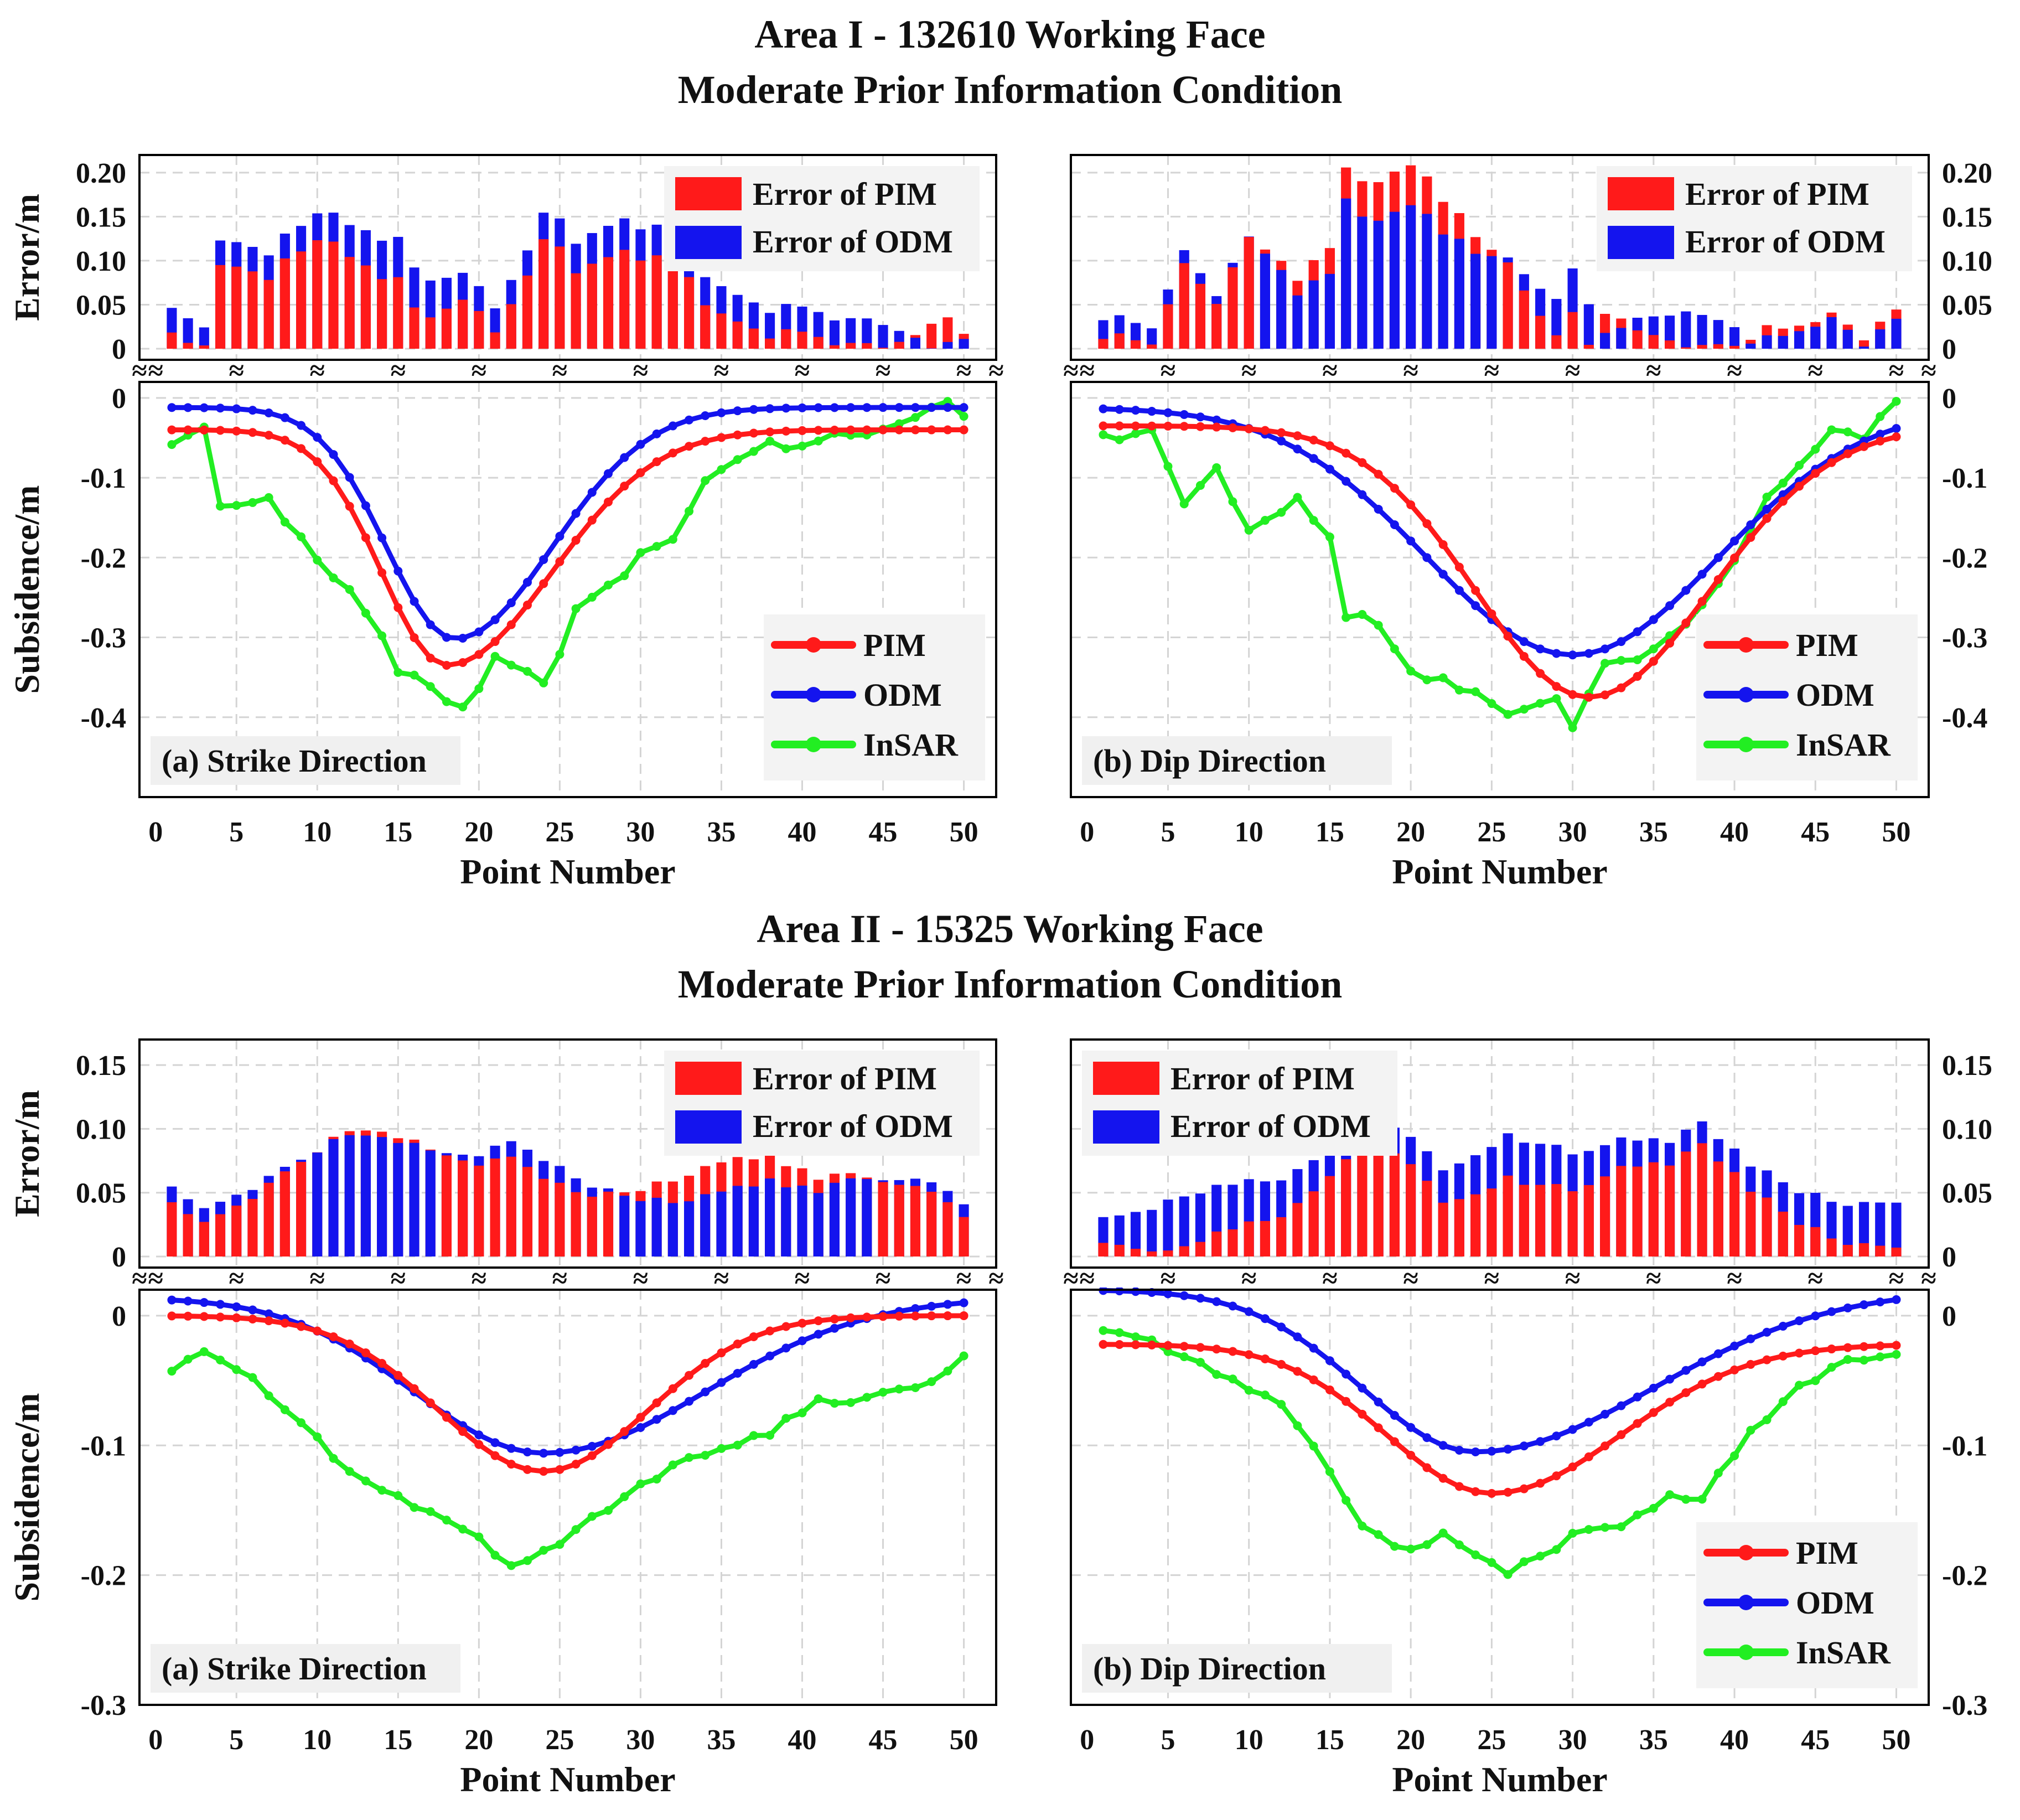  What do you see at coordinates (1010, 929) in the screenshot?
I see `area2-title-line1: Area II - 15325 Working Face` at bounding box center [1010, 929].